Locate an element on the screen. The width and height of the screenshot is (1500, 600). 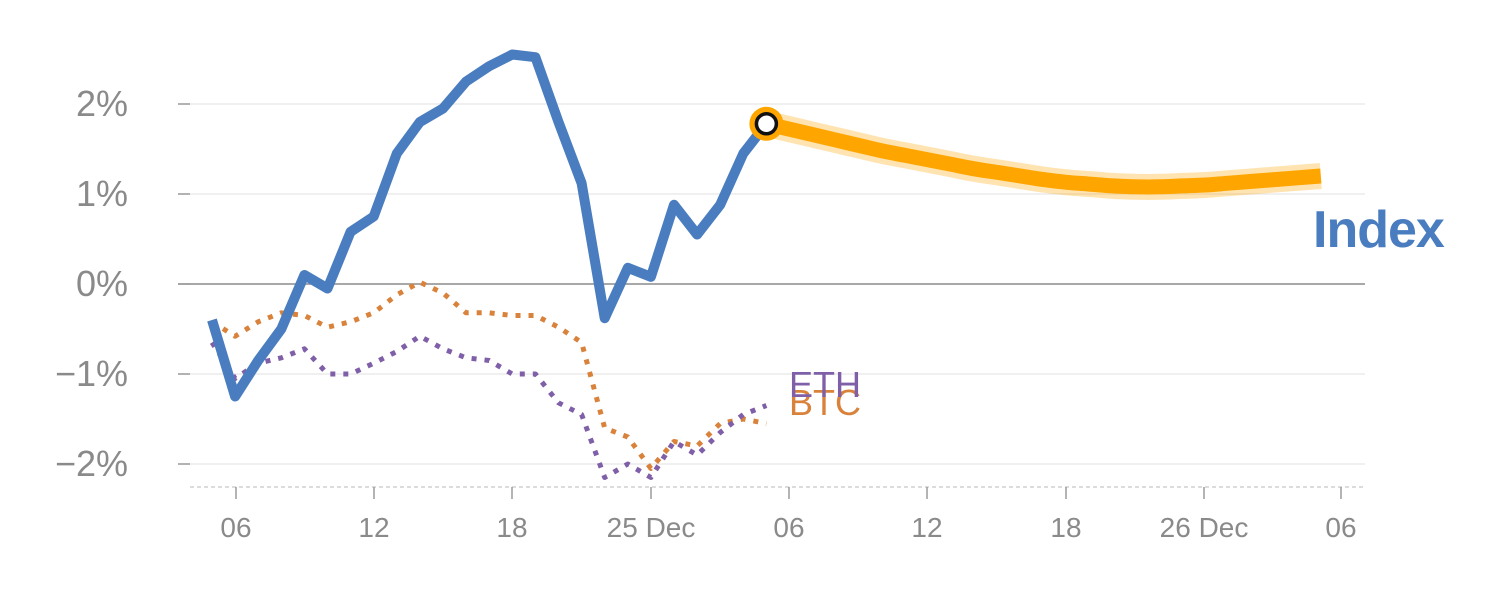
y-tick-label: 1% is located at coordinates (102, 193).